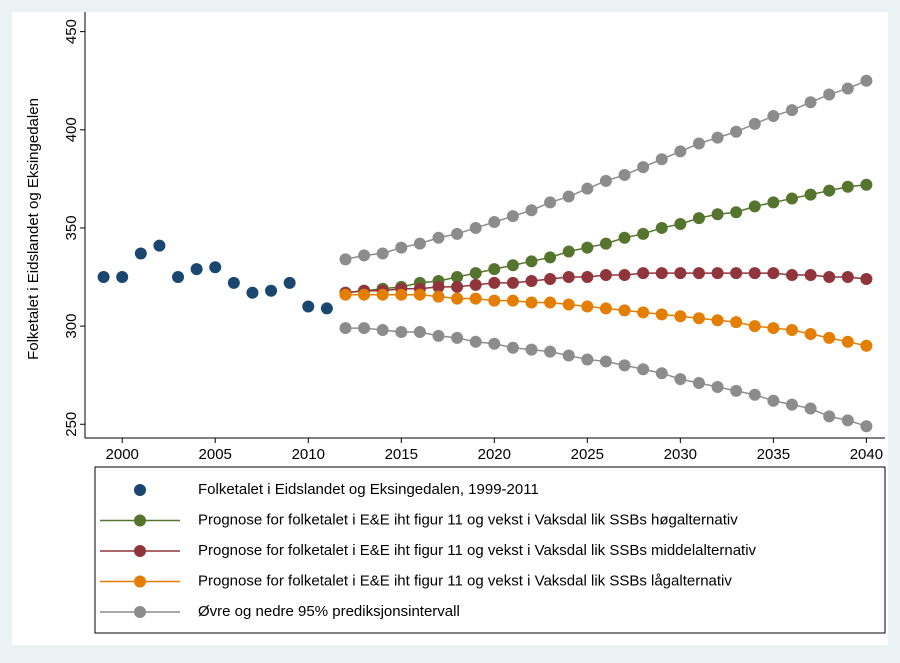 This screenshot has height=663, width=900. I want to click on x-tick-label: 2015, so click(401, 454).